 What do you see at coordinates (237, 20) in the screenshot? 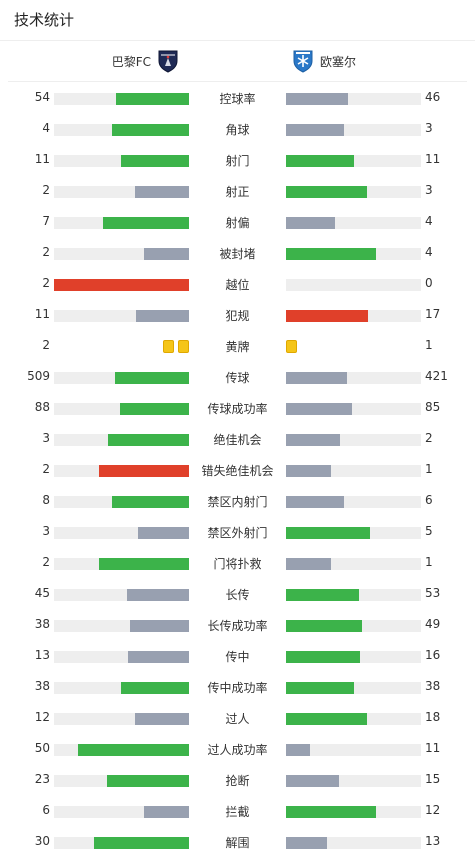
I see `page-title: 技术统计` at bounding box center [237, 20].